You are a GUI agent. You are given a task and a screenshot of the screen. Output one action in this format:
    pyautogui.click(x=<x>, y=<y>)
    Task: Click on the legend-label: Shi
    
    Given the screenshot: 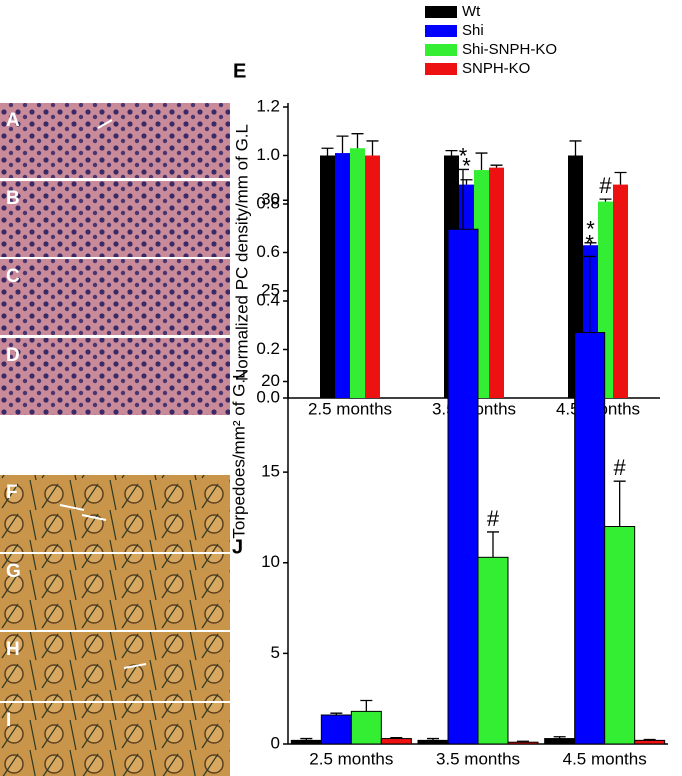 What is the action you would take?
    pyautogui.click(x=473, y=30)
    